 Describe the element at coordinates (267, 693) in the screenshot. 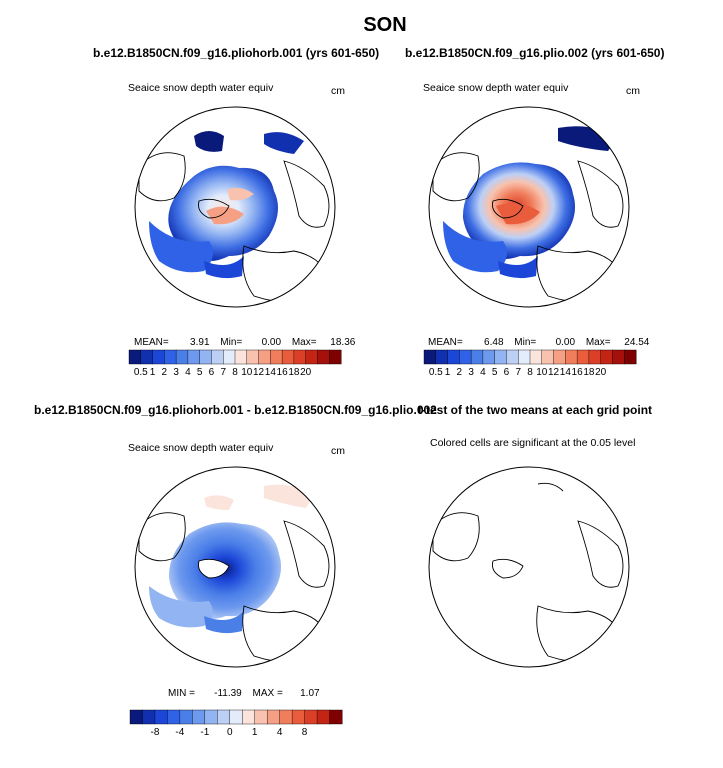

I see `max-label: MAX =` at that location.